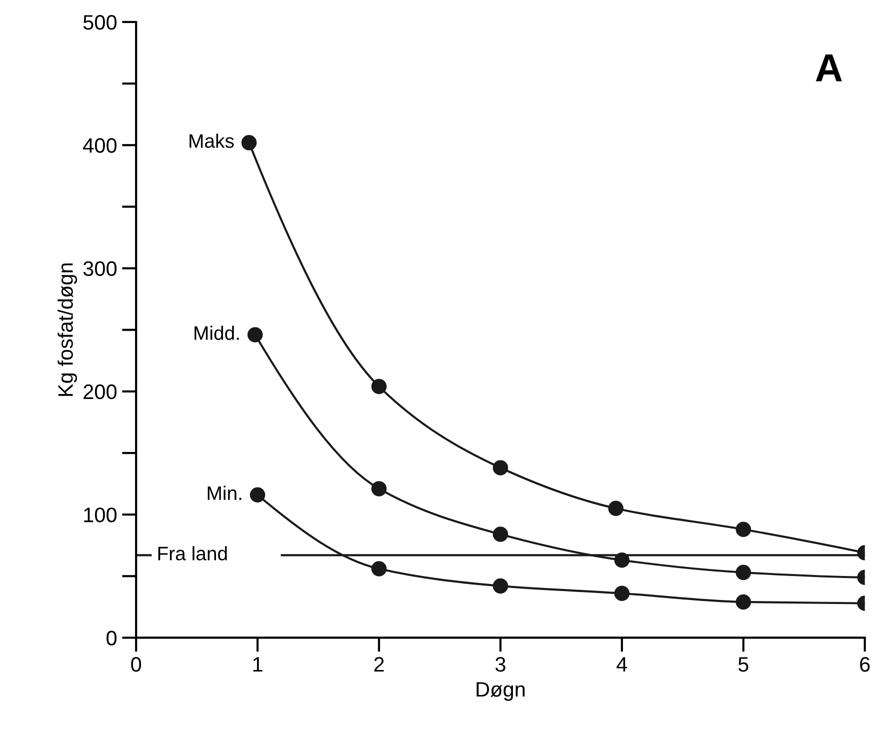 Image resolution: width=878 pixels, height=733 pixels. I want to click on x-tick-label: 2, so click(379, 664).